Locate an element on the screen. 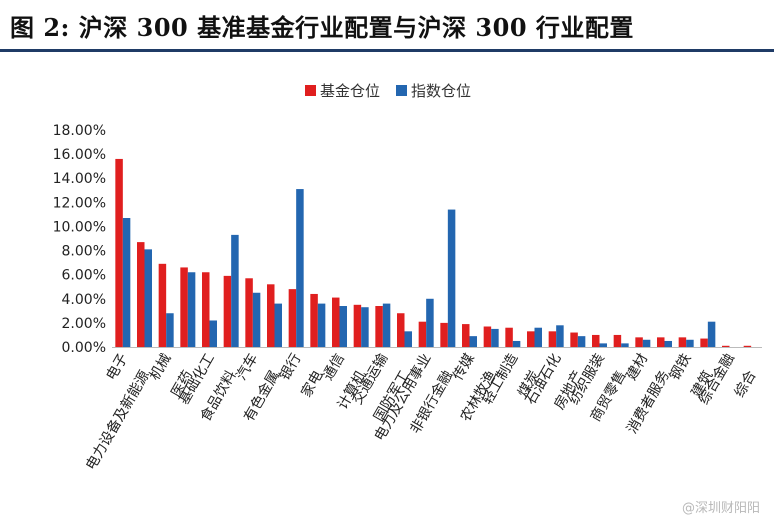  legend-swatch-index is located at coordinates (401, 90).